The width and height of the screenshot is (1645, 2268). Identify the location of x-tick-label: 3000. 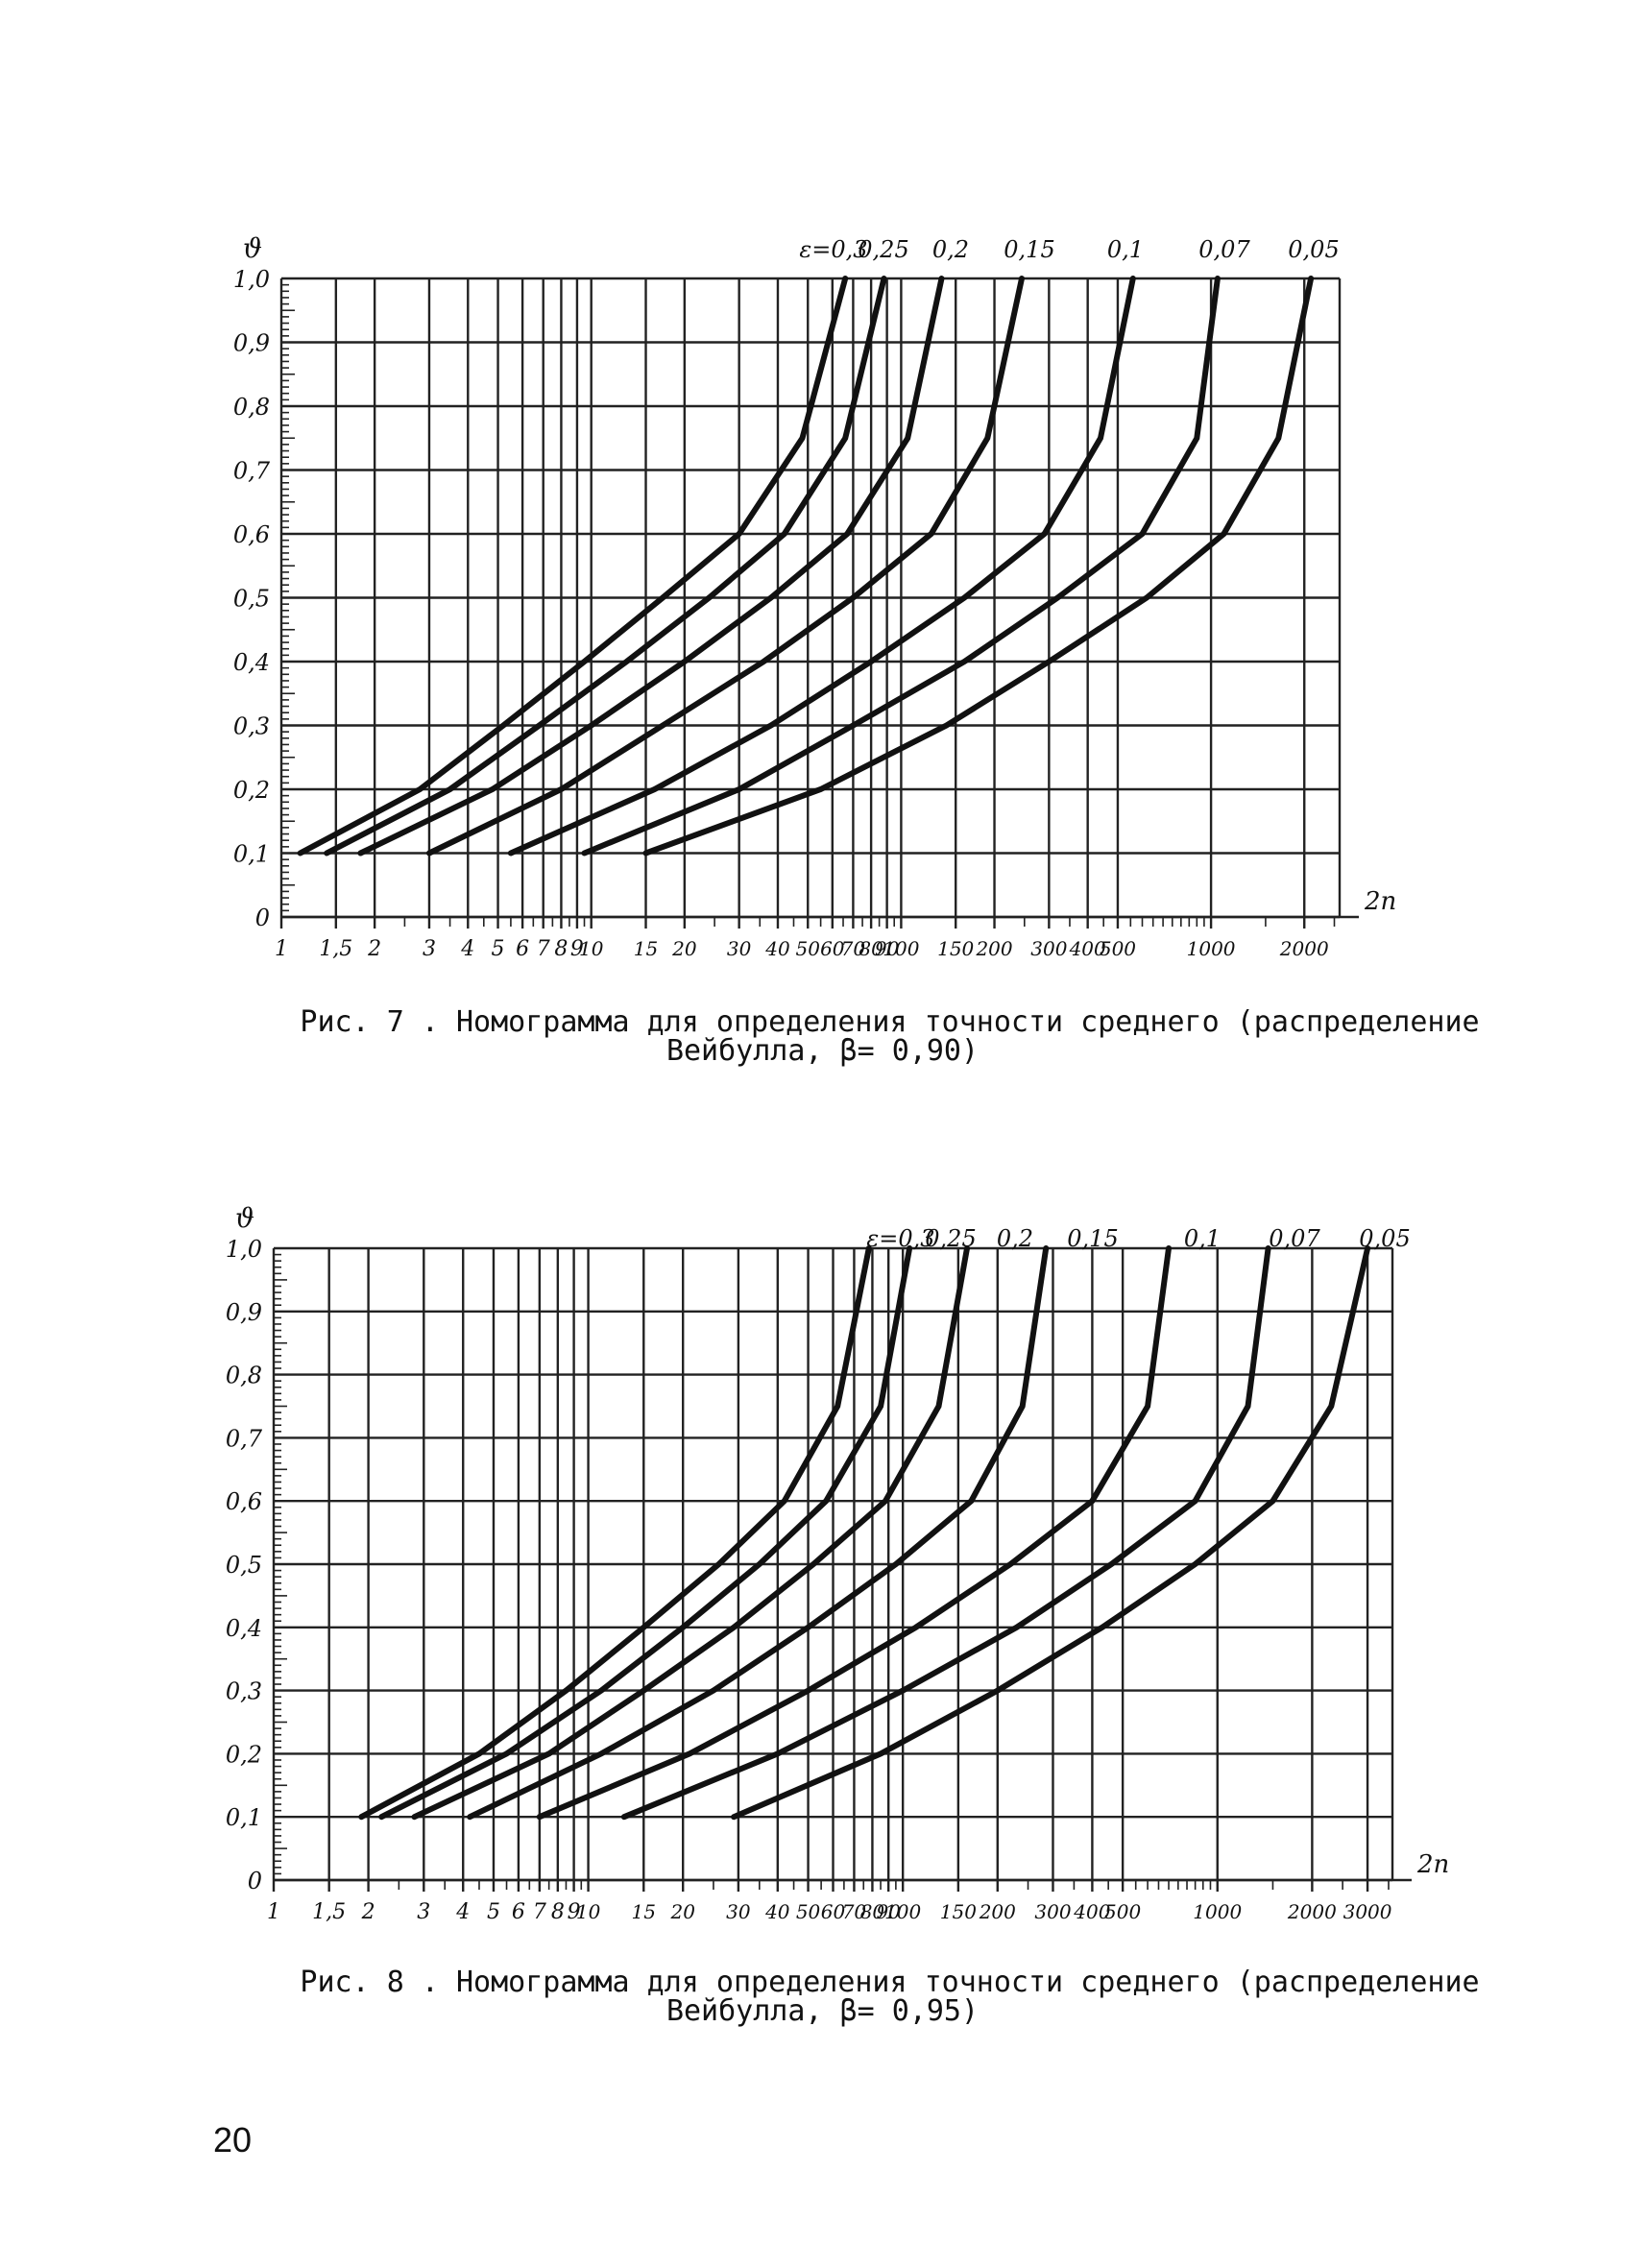
(1368, 1911).